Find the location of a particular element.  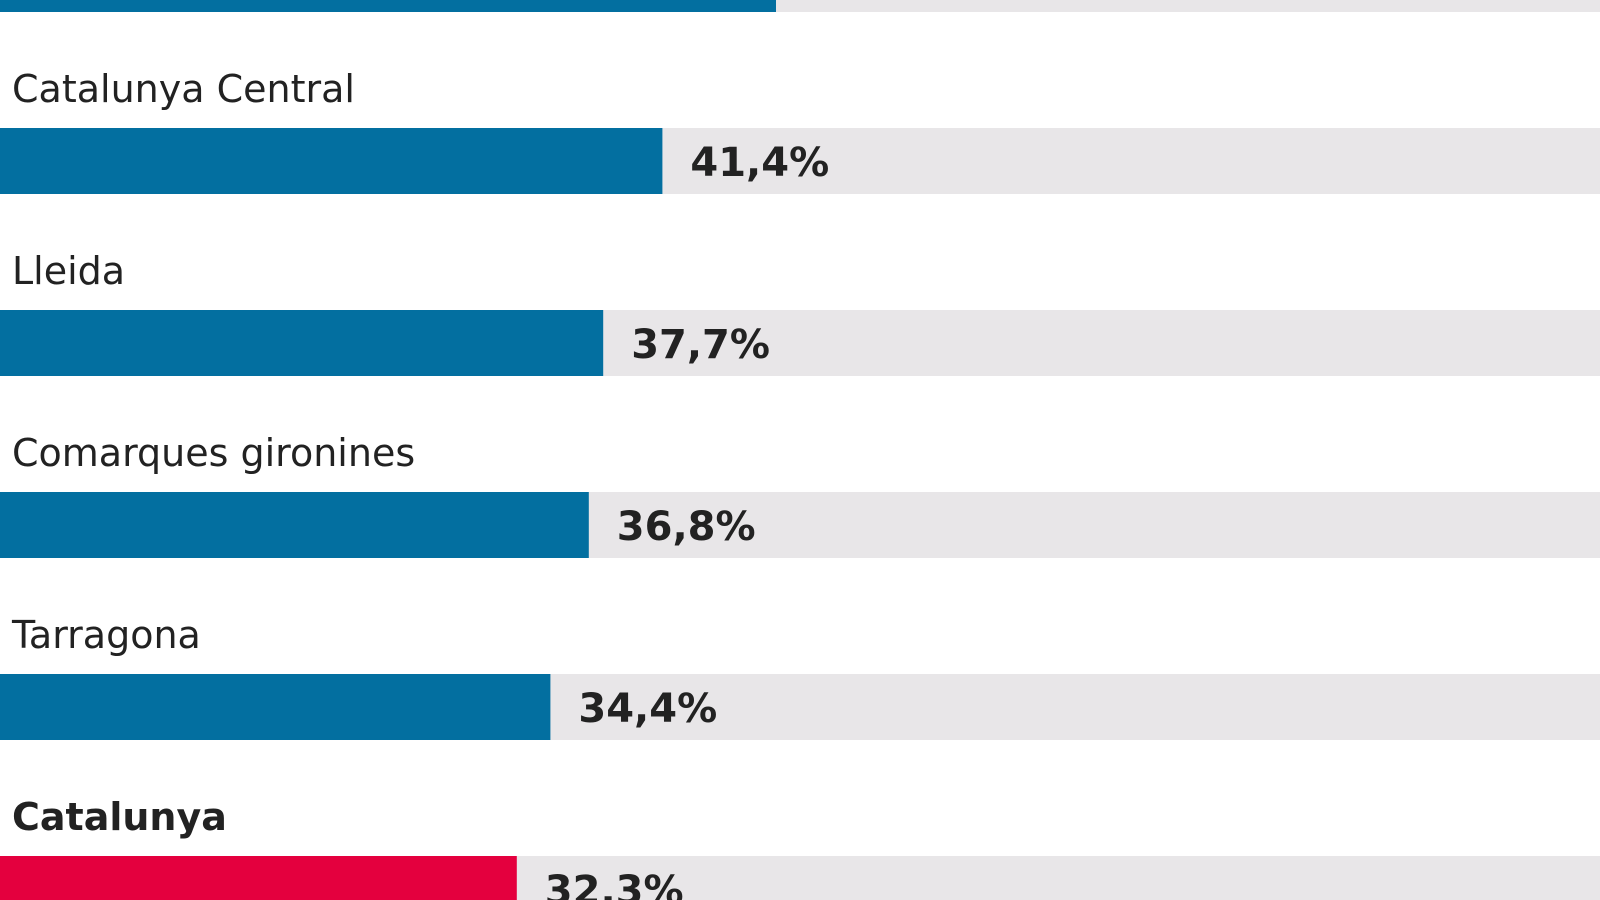

category-label: Tarragona is located at coordinates (106, 635).